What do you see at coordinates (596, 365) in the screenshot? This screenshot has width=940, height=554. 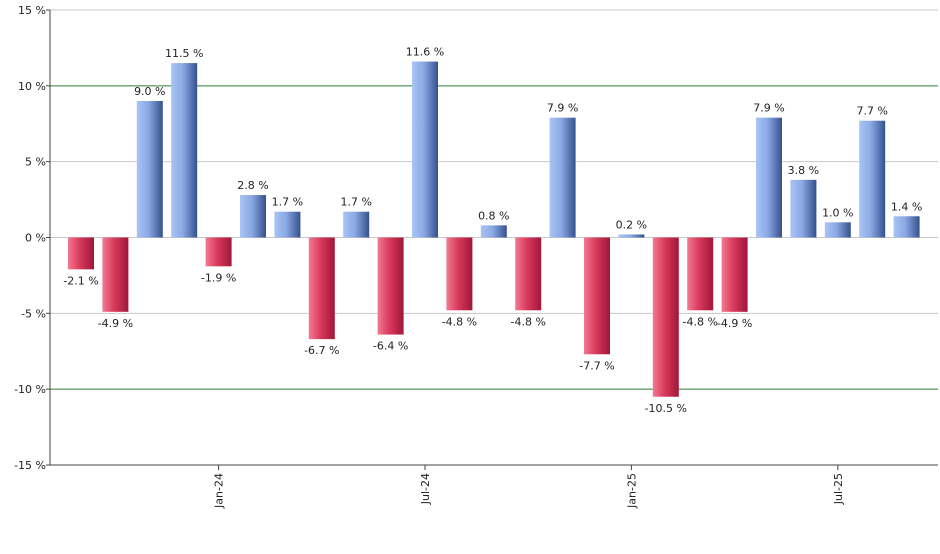 I see `data-label: -7.7 %` at bounding box center [596, 365].